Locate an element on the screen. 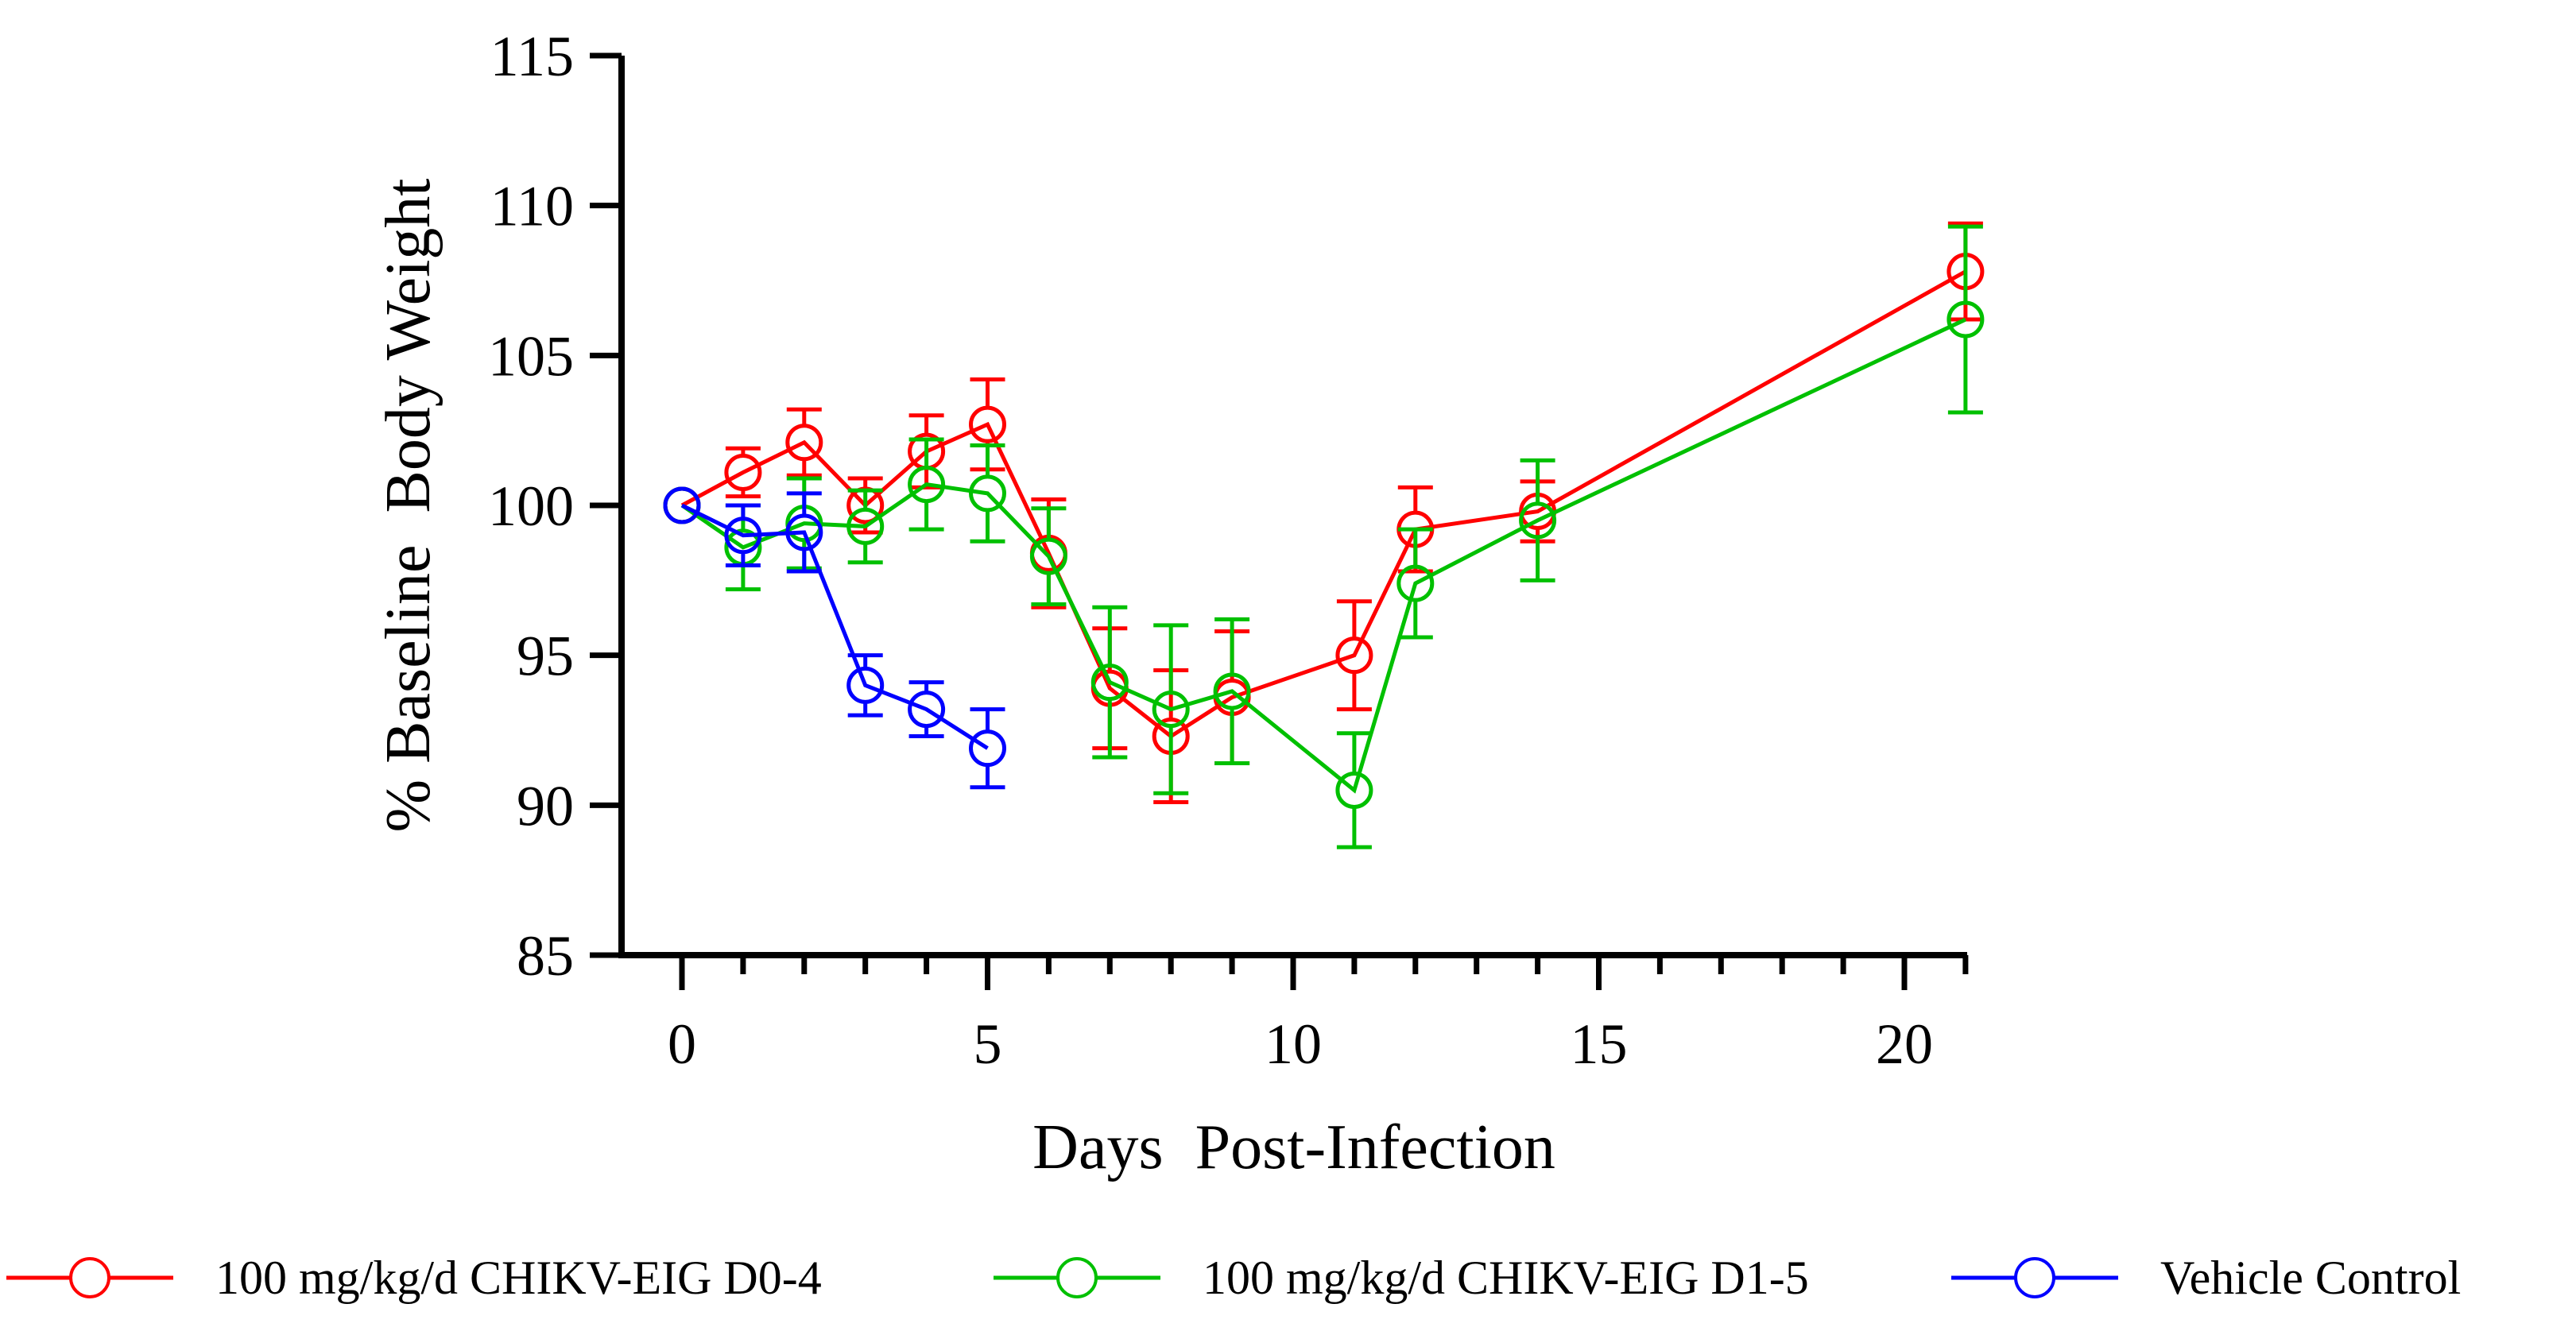  y-tick-label: 90 is located at coordinates (545, 806).